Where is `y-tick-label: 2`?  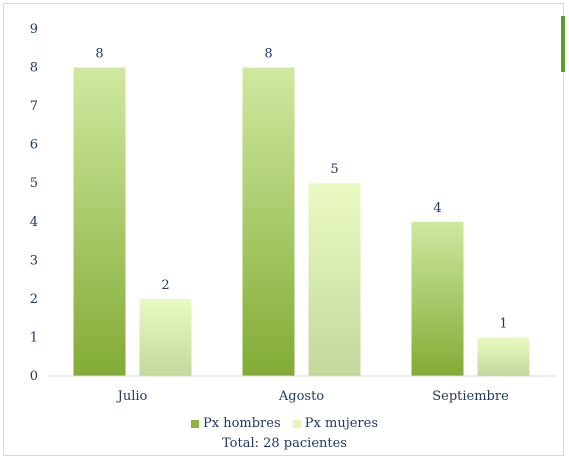 y-tick-label: 2 is located at coordinates (34, 299).